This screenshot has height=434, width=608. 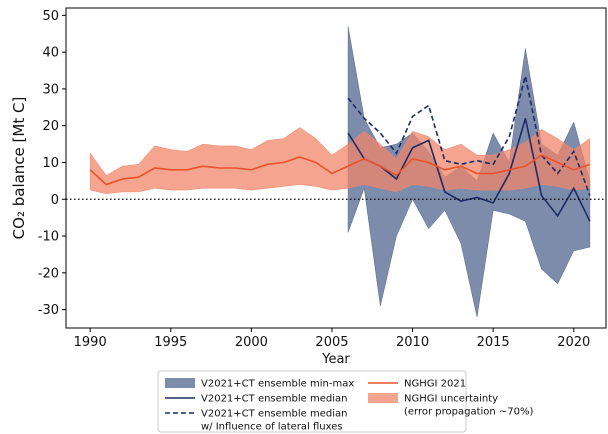 What do you see at coordinates (50, 126) in the screenshot?
I see `y-tick-label: 20` at bounding box center [50, 126].